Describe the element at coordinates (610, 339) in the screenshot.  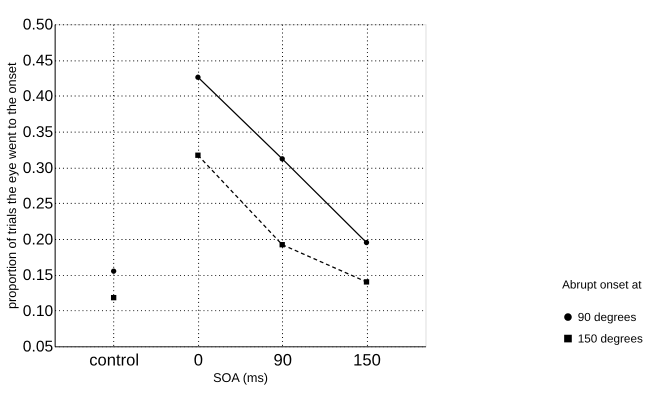
I see `legend-label: 150 degrees` at that location.